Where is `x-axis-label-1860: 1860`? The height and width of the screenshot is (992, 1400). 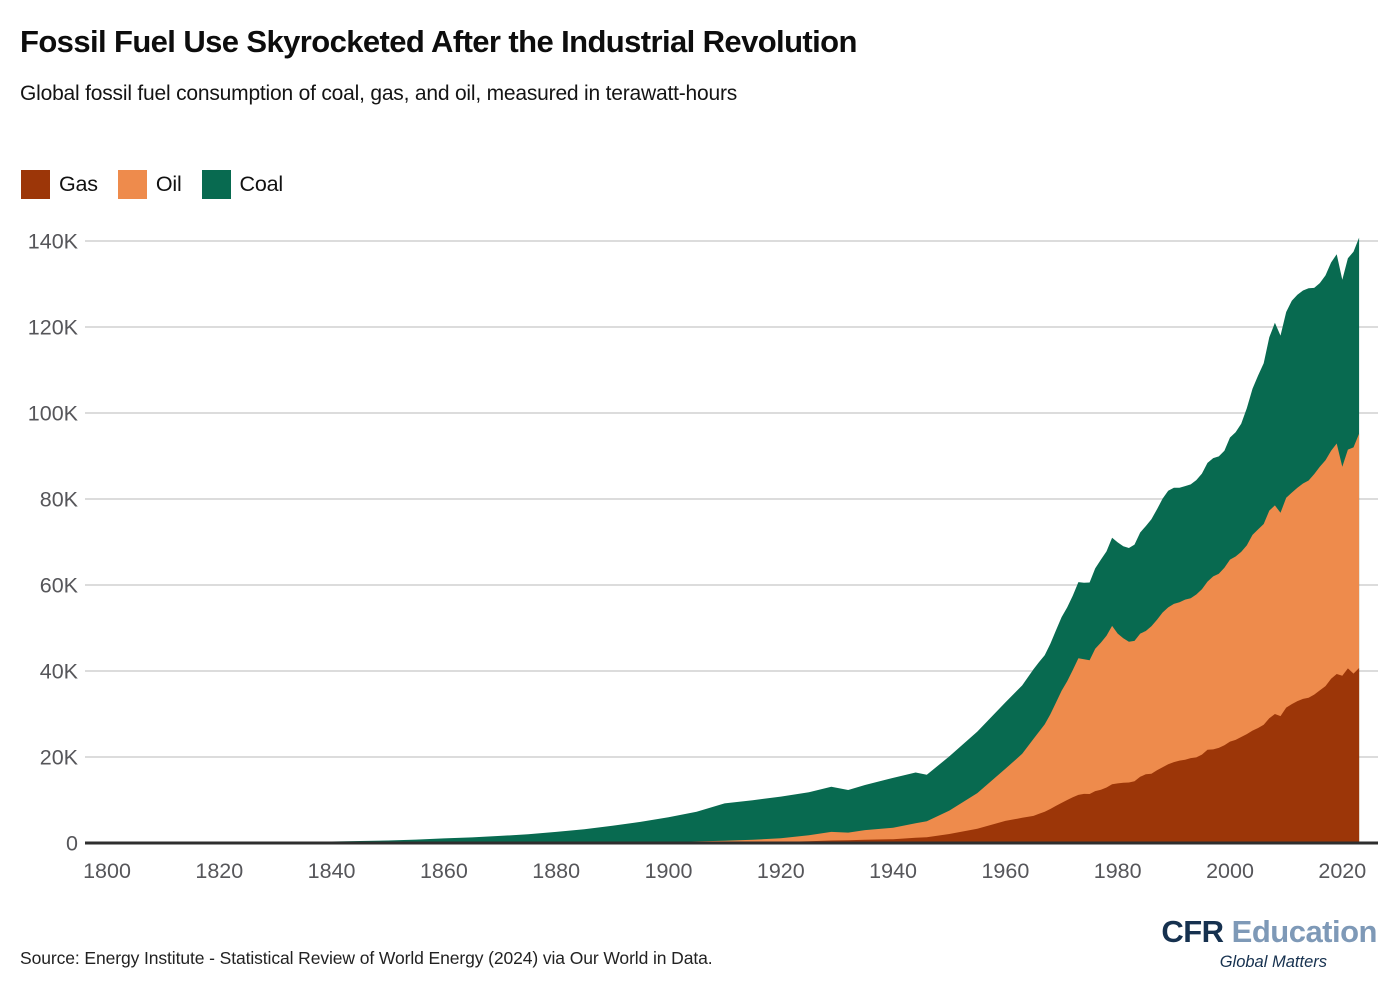
x-axis-label-1860: 1860 is located at coordinates (444, 871).